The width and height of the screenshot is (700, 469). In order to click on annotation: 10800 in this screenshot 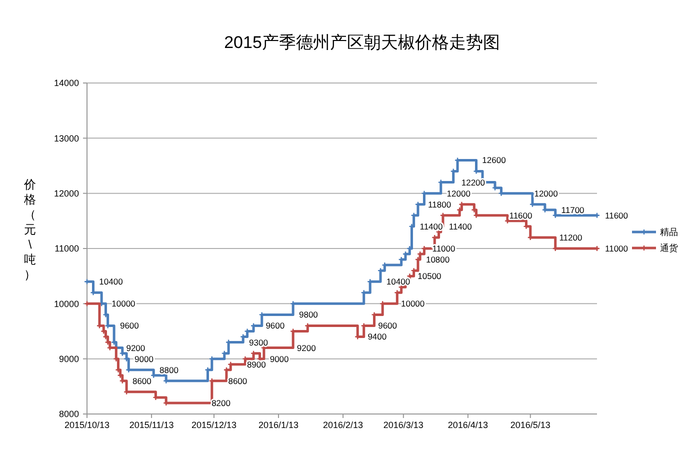, I will do `click(438, 259)`.